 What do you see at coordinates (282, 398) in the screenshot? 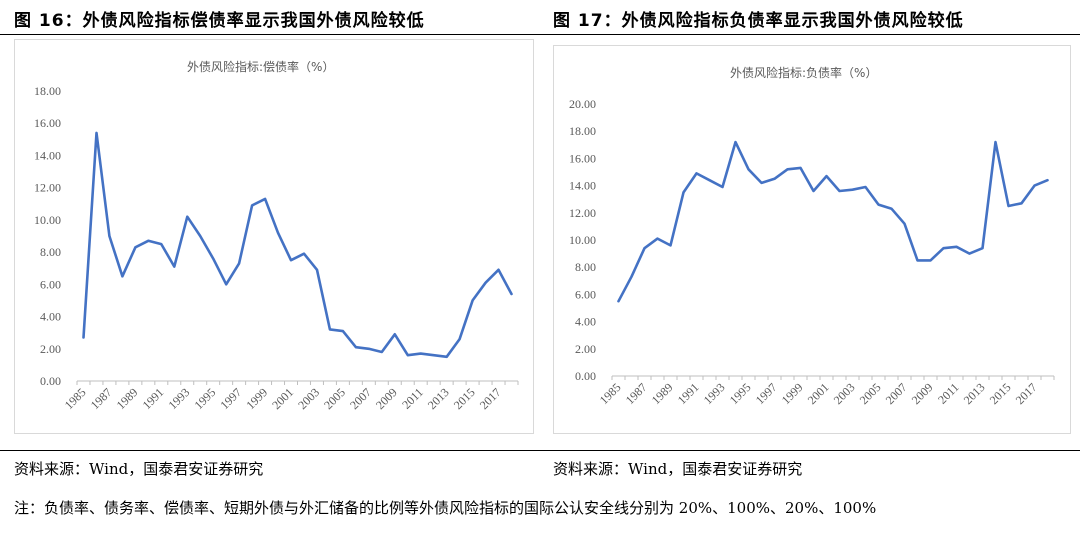
I see `x-tick-label: 2001` at bounding box center [282, 398].